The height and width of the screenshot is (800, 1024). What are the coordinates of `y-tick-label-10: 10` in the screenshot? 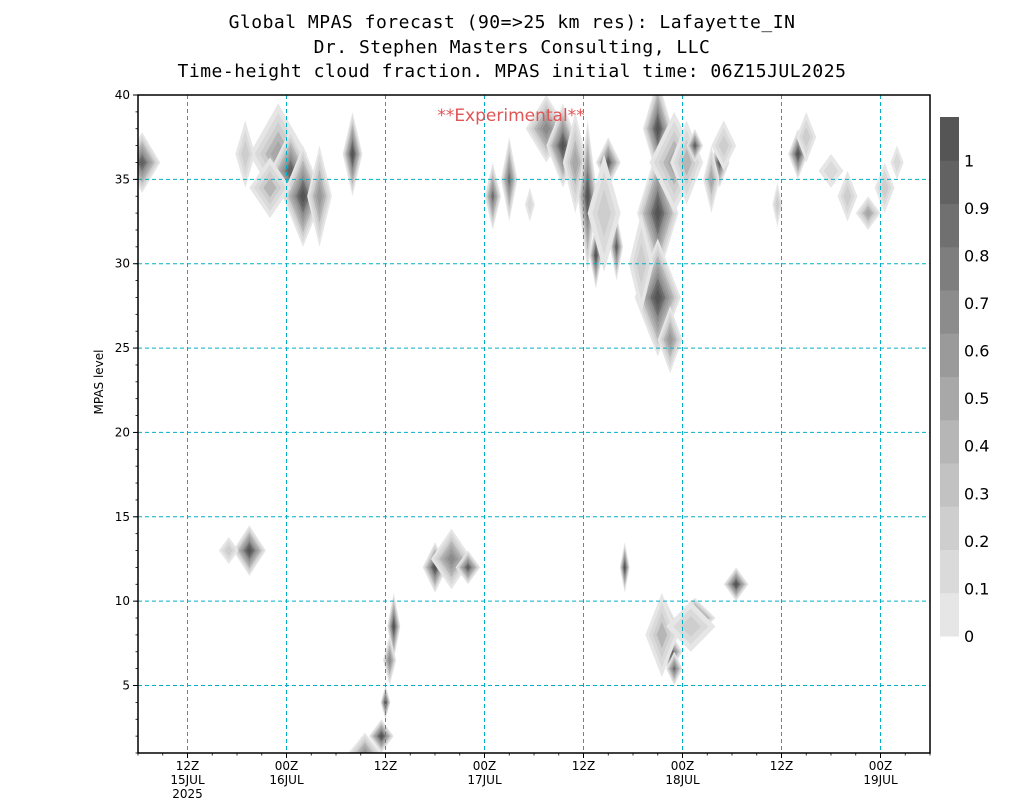 It's located at (122, 601).